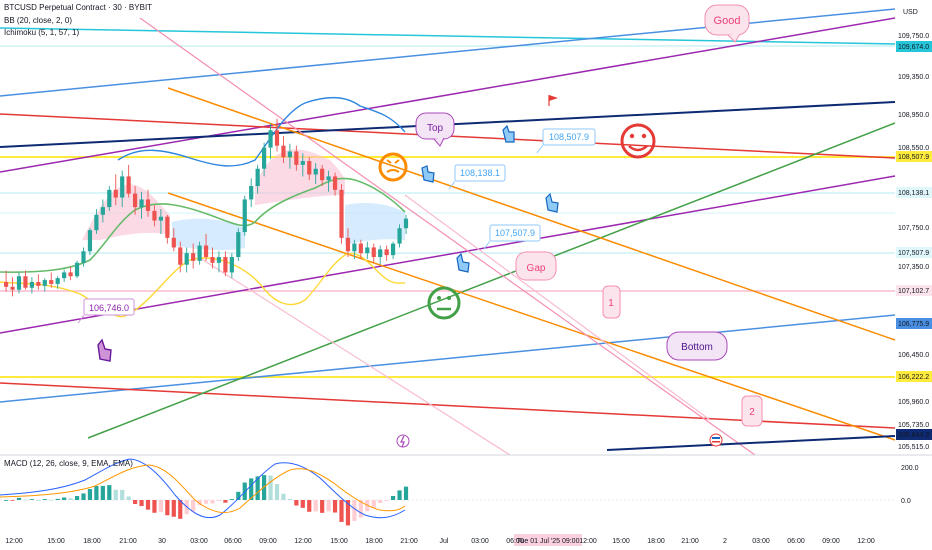 The image size is (932, 550). I want to click on price-tag-109674-text: 109,674.0, so click(913, 47).